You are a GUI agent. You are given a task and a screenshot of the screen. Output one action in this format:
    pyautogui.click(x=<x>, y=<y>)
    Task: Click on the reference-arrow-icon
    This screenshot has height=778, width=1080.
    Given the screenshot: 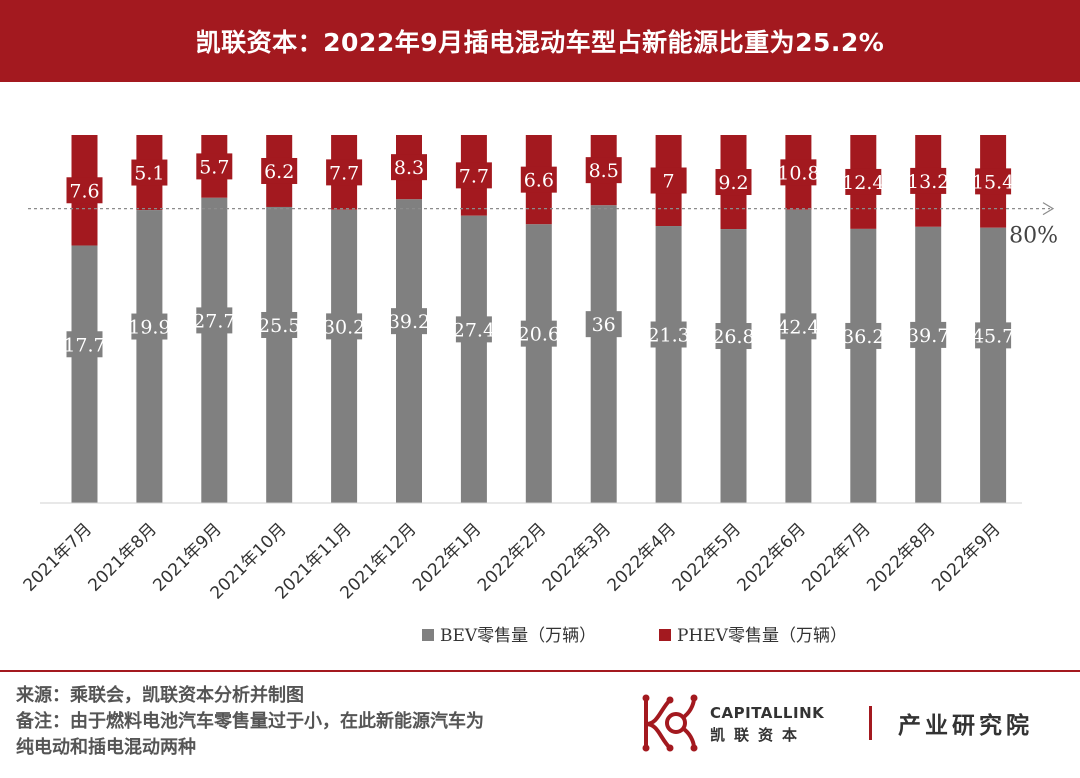 What is the action you would take?
    pyautogui.click(x=1048, y=209)
    